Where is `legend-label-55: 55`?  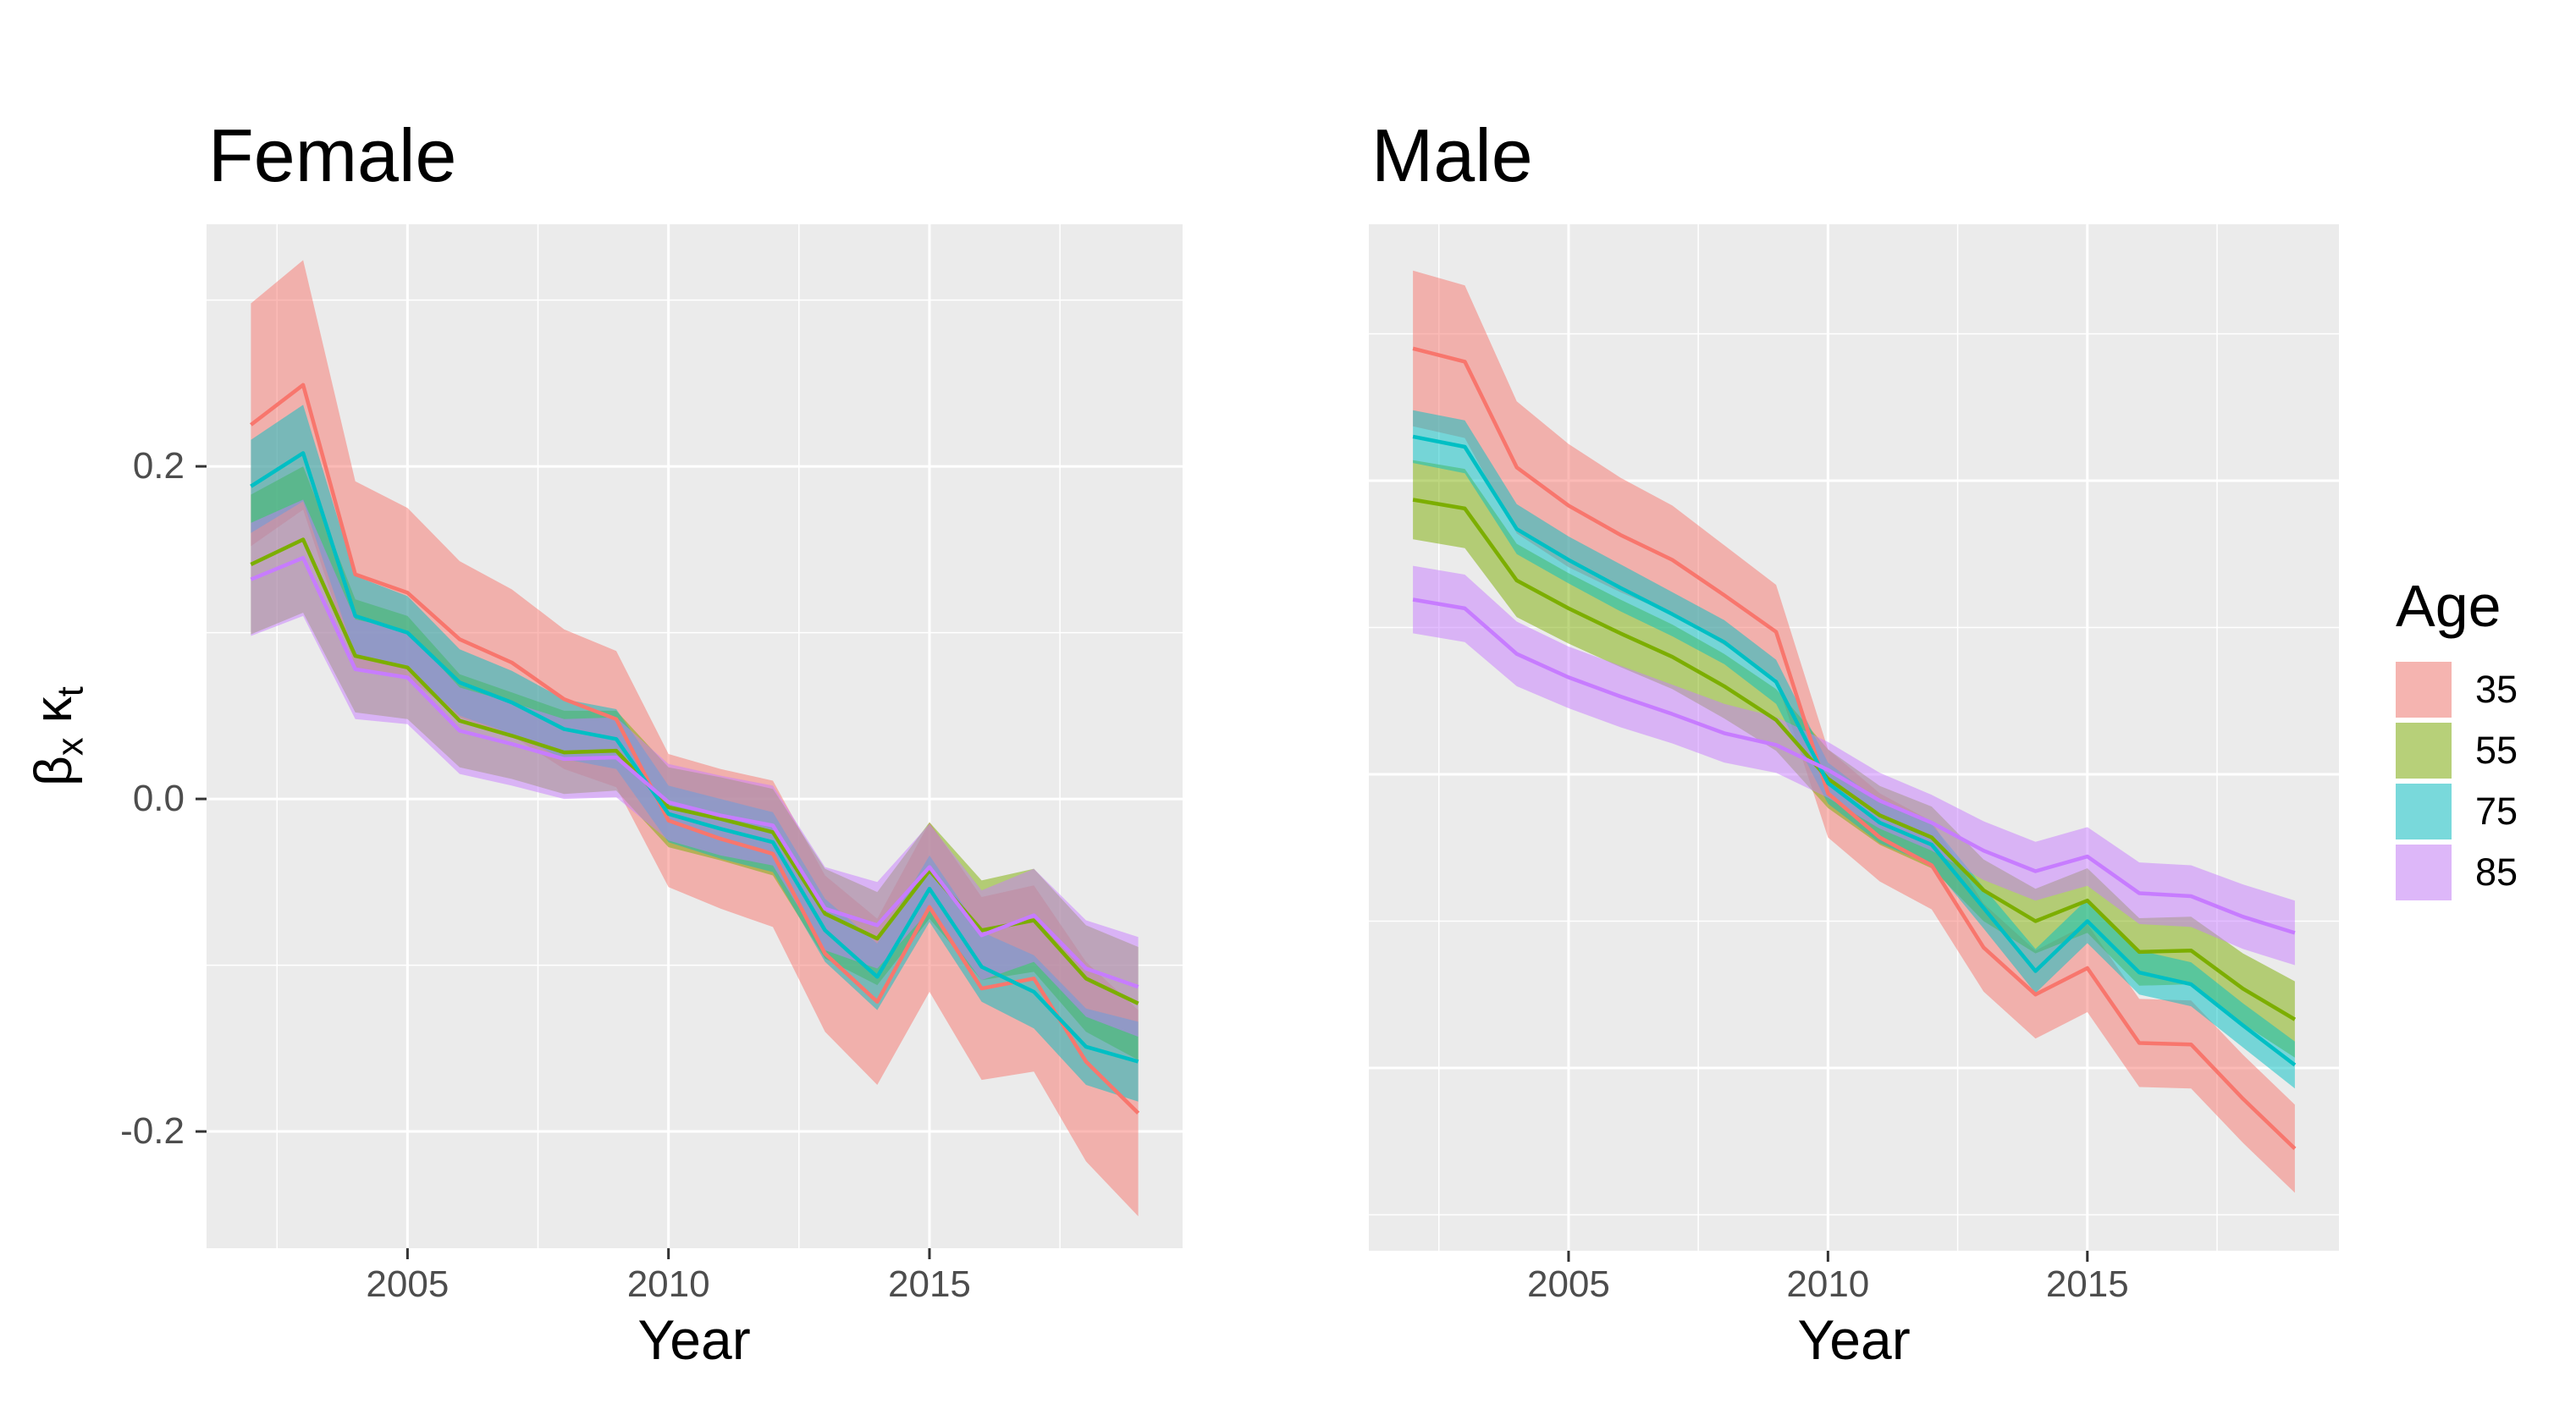 legend-label-55: 55 is located at coordinates (2497, 750).